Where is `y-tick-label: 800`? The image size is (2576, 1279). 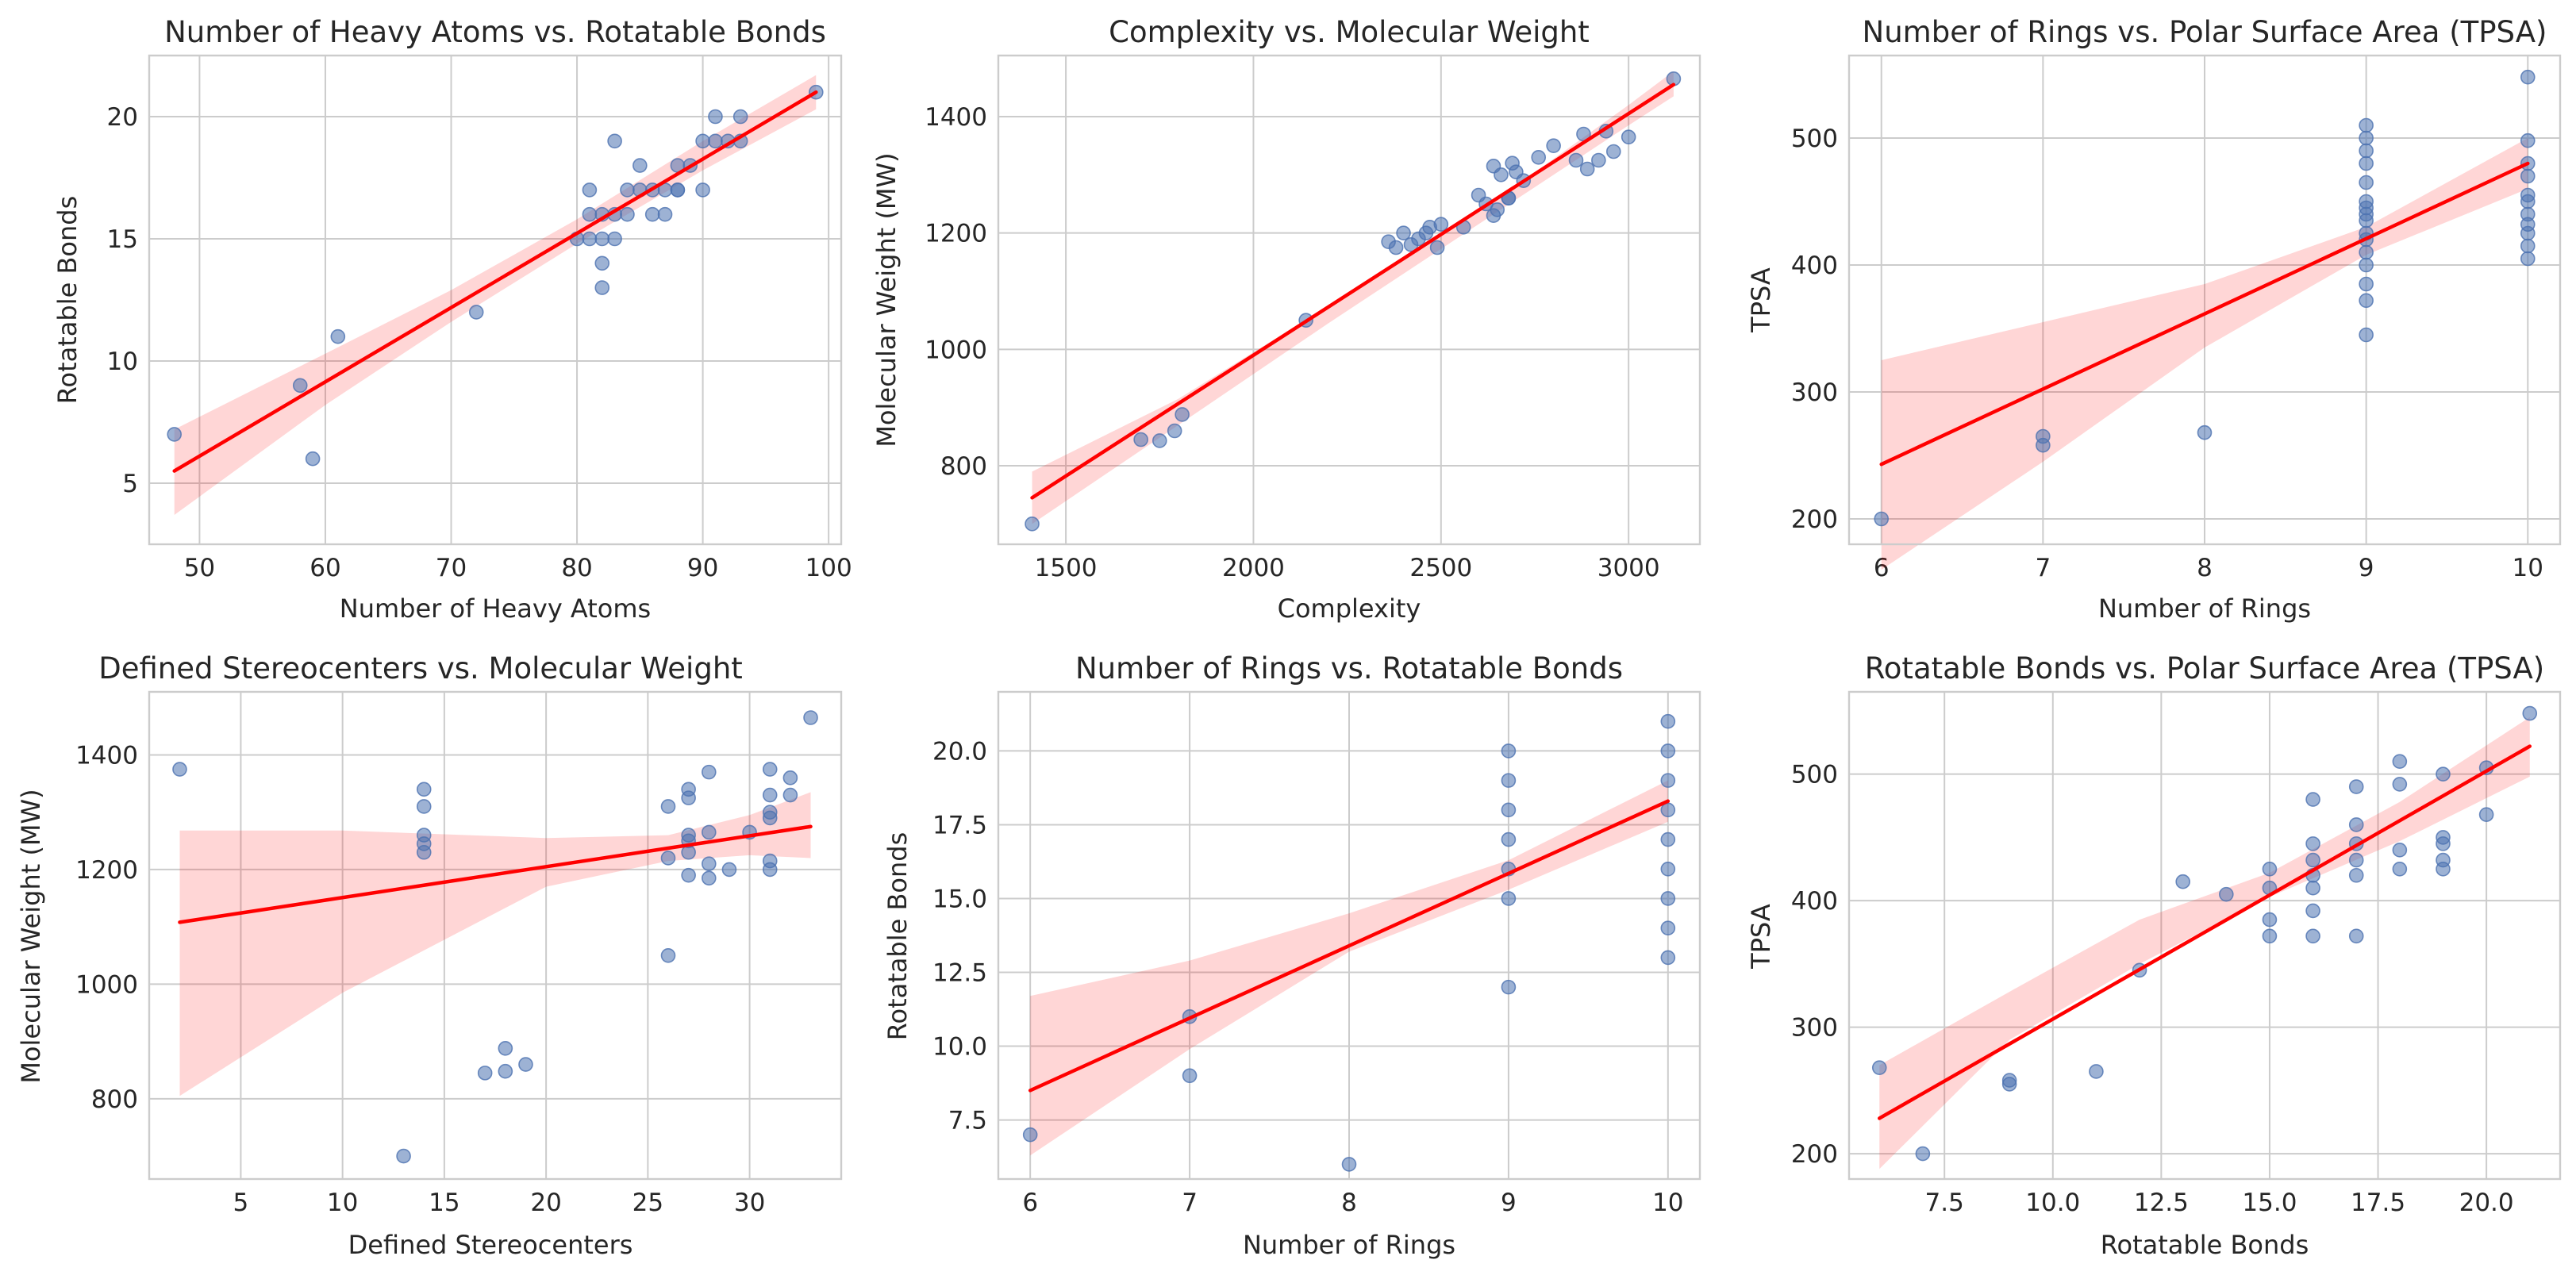 y-tick-label: 800 is located at coordinates (963, 467).